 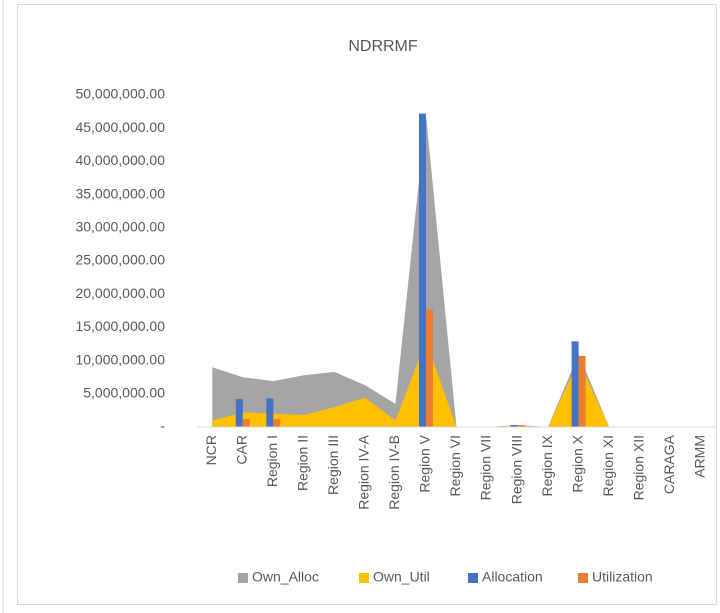 What do you see at coordinates (120, 193) in the screenshot?
I see `y-tick-label: 35,000,000.00` at bounding box center [120, 193].